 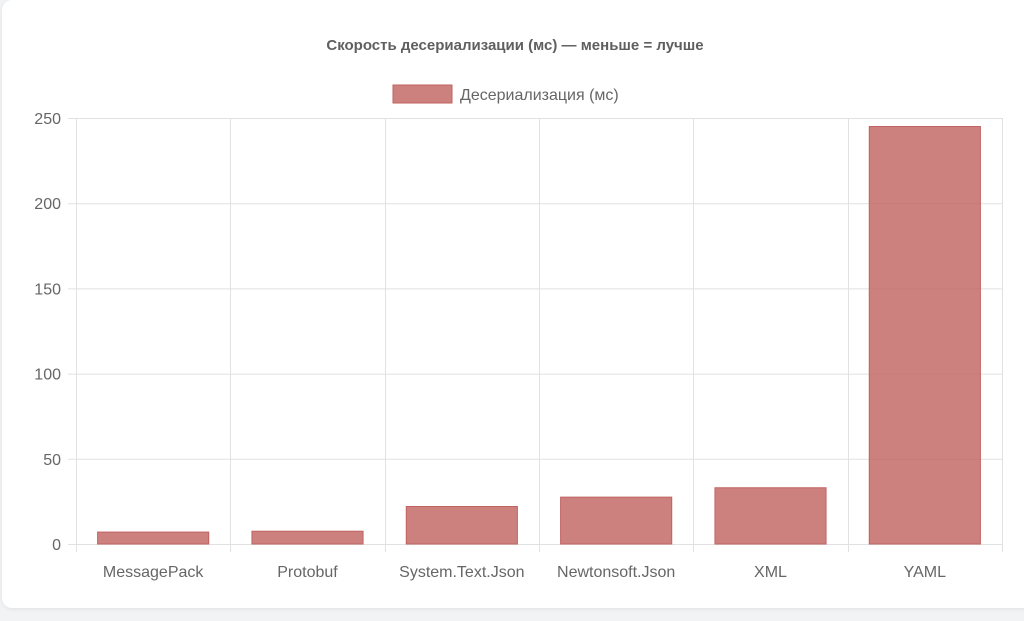 What do you see at coordinates (153, 572) in the screenshot?
I see `x-tick-label: MessagePack` at bounding box center [153, 572].